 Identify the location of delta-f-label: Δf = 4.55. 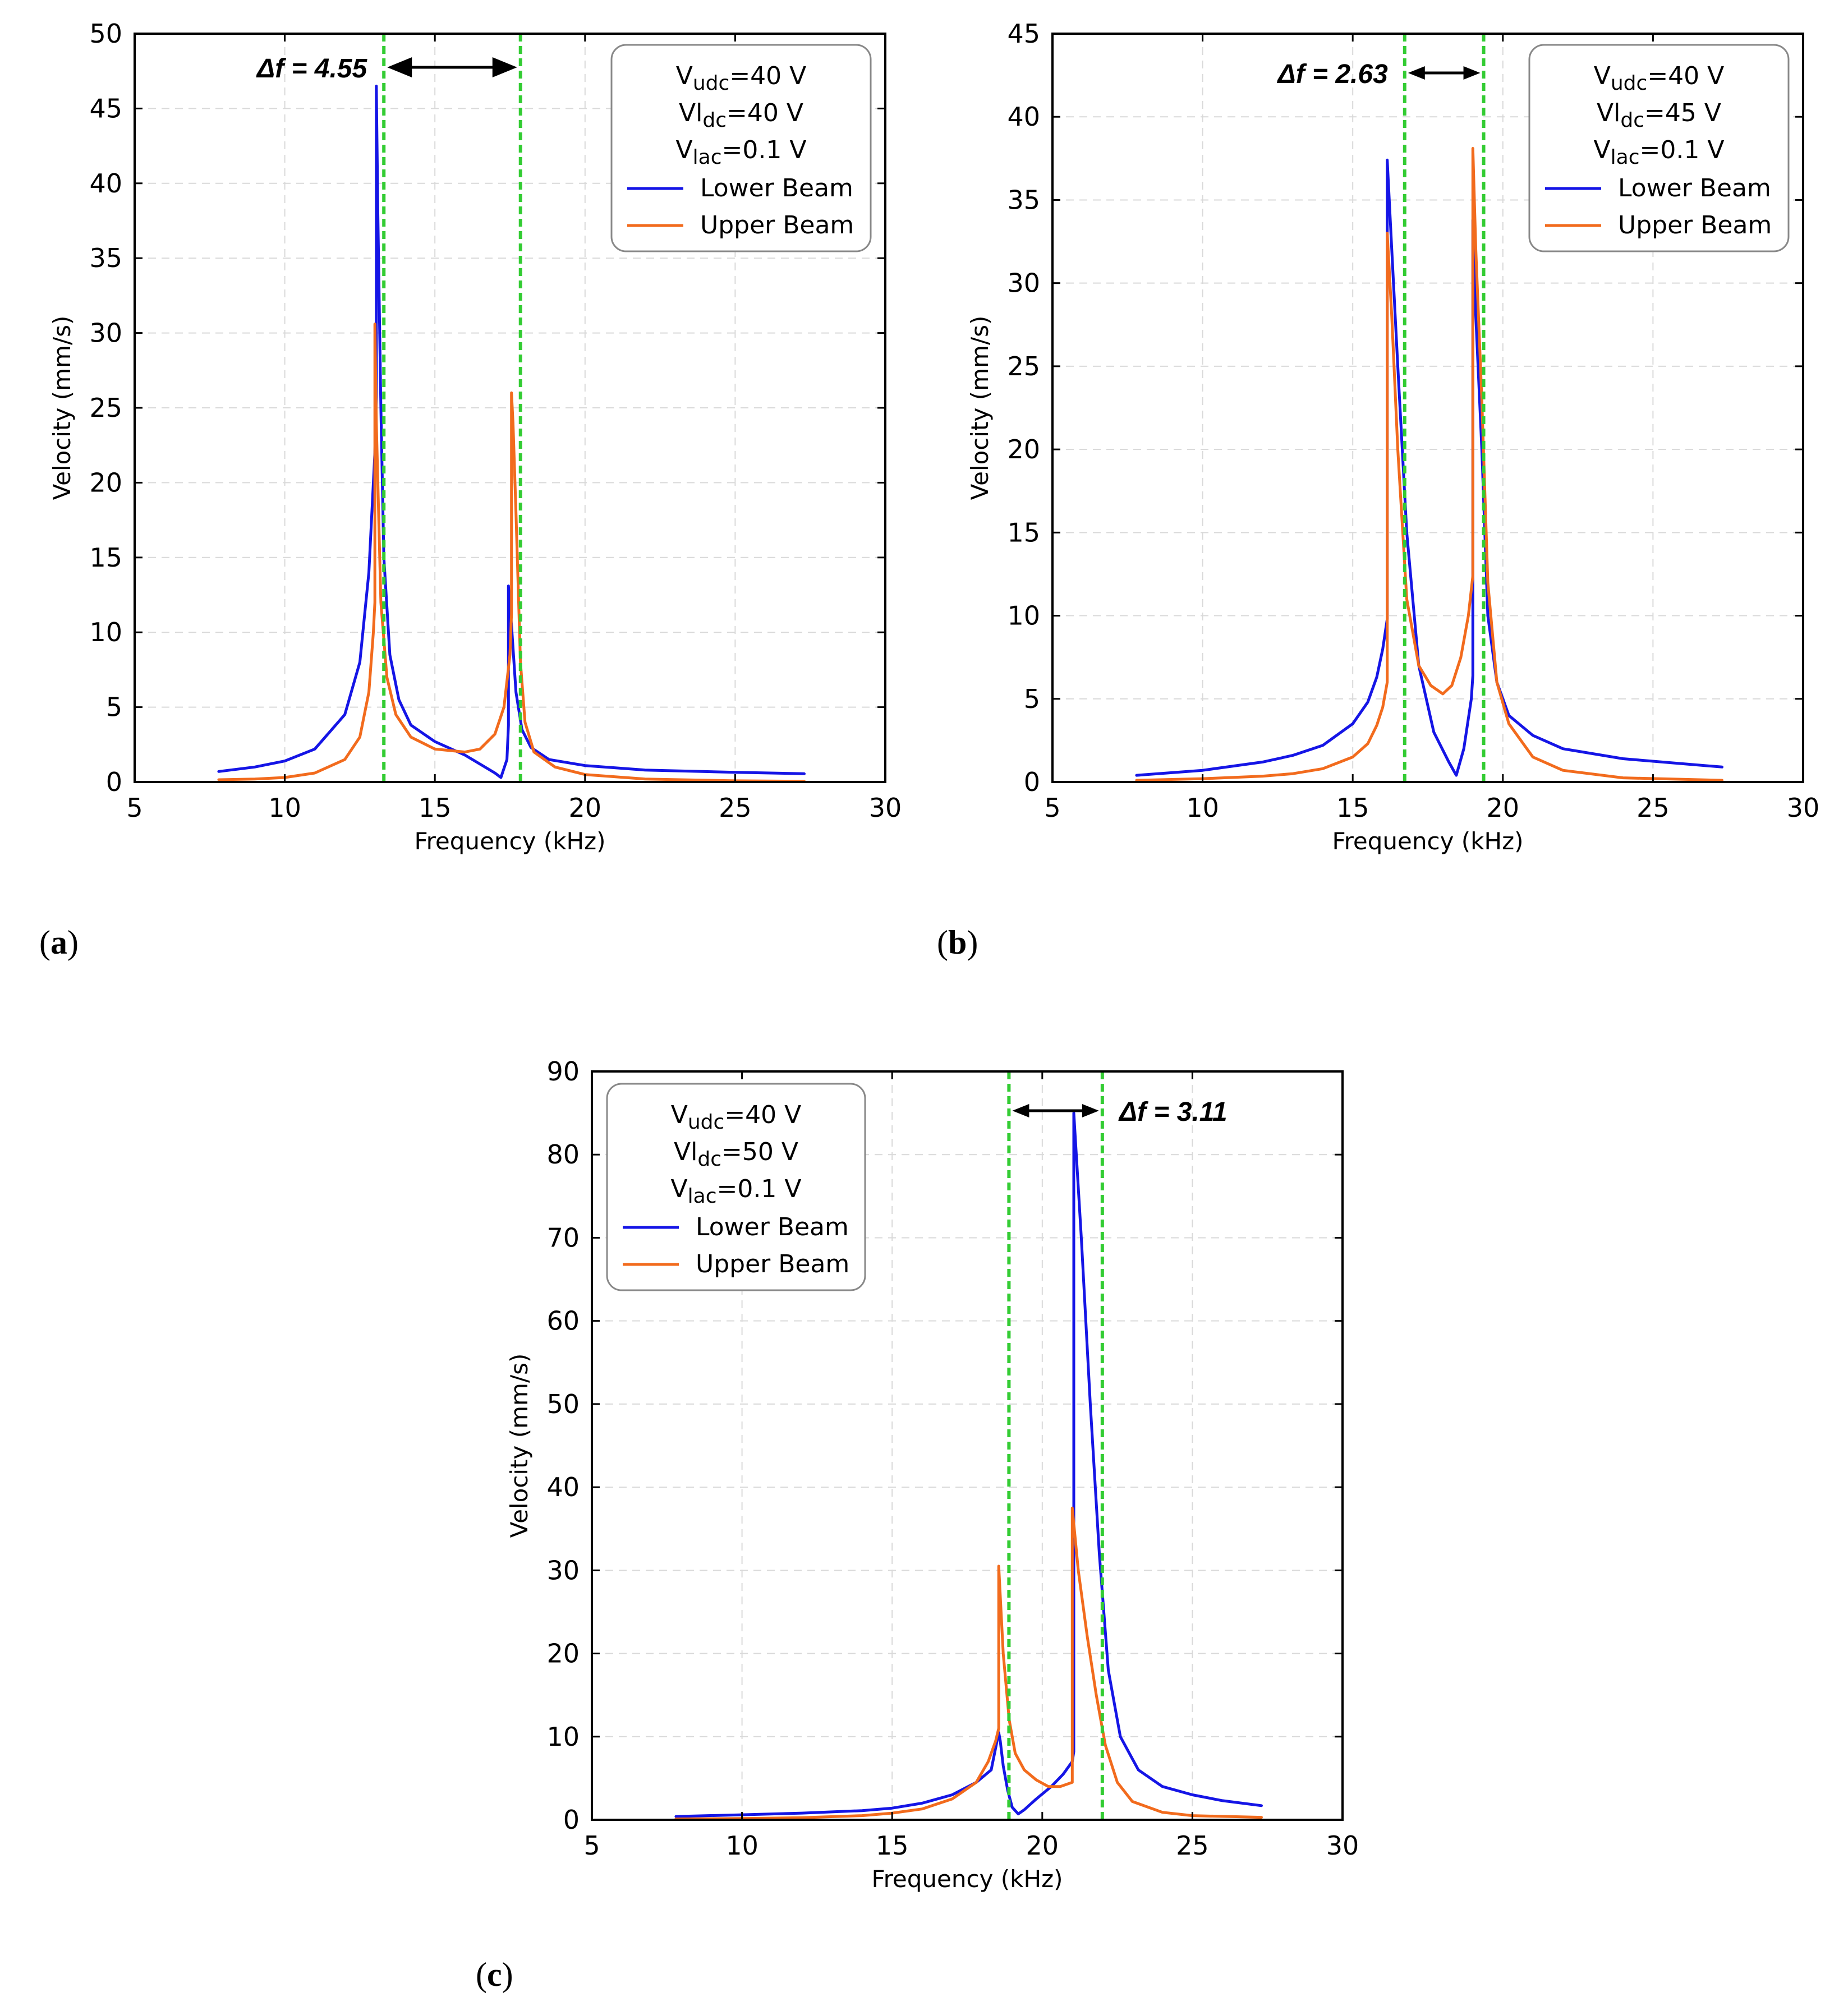
(312, 69).